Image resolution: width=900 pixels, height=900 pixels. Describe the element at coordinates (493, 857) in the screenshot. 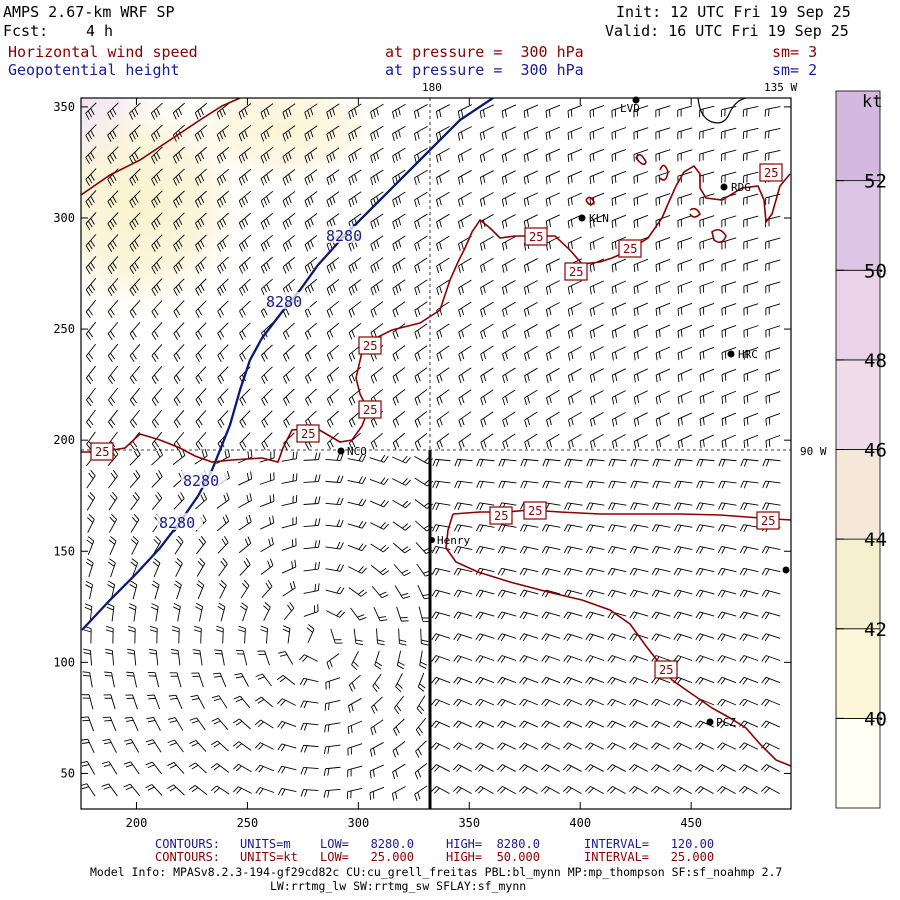

I see `contours2-high: HIGH= 50.000` at that location.